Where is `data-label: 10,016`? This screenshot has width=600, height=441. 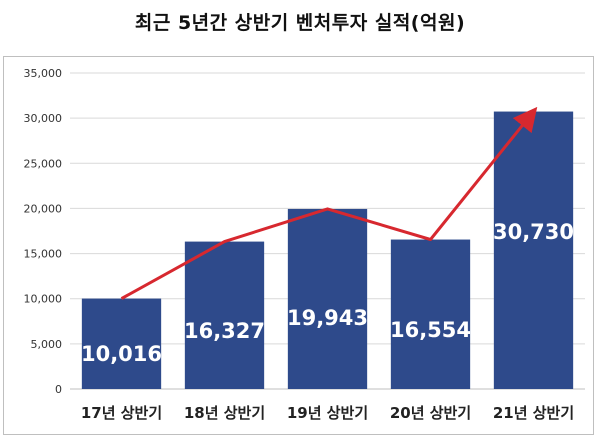
data-label: 10,016 is located at coordinates (121, 354).